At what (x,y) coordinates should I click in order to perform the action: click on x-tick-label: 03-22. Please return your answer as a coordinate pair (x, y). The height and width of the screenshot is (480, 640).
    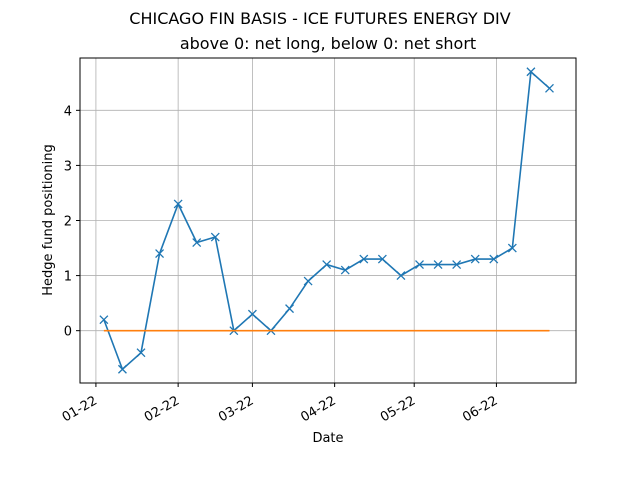
    Looking at the image, I should click on (236, 409).